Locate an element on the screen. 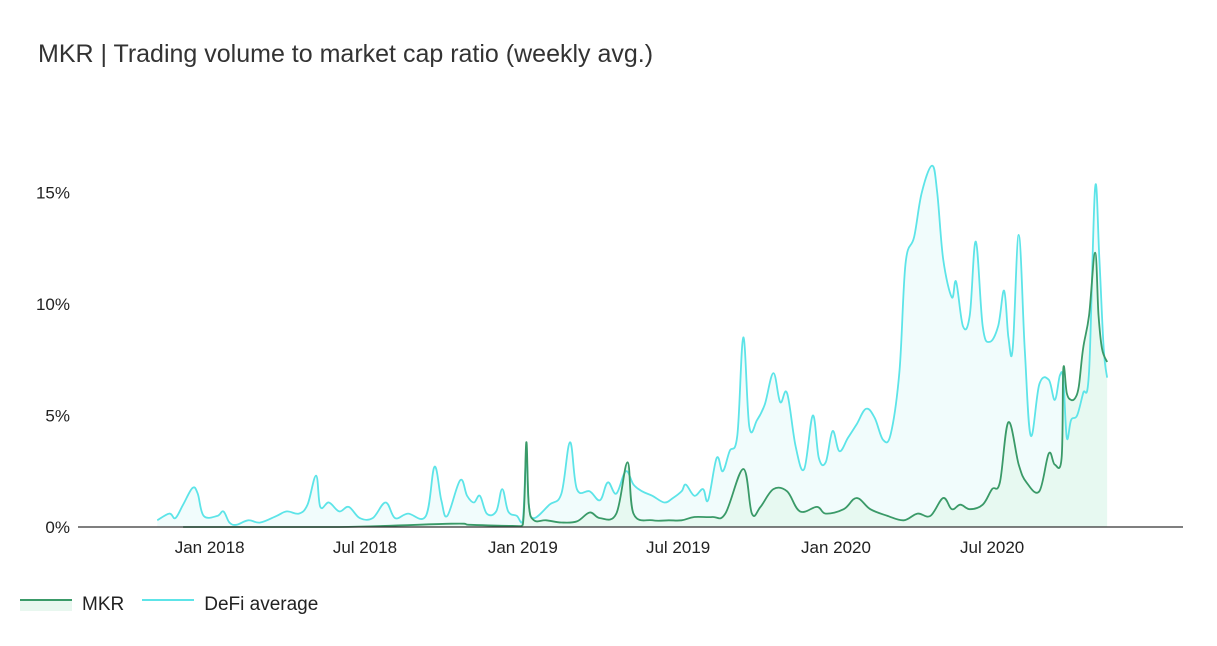 This screenshot has height=646, width=1217. x-tick-label: Jul 2018 is located at coordinates (365, 547).